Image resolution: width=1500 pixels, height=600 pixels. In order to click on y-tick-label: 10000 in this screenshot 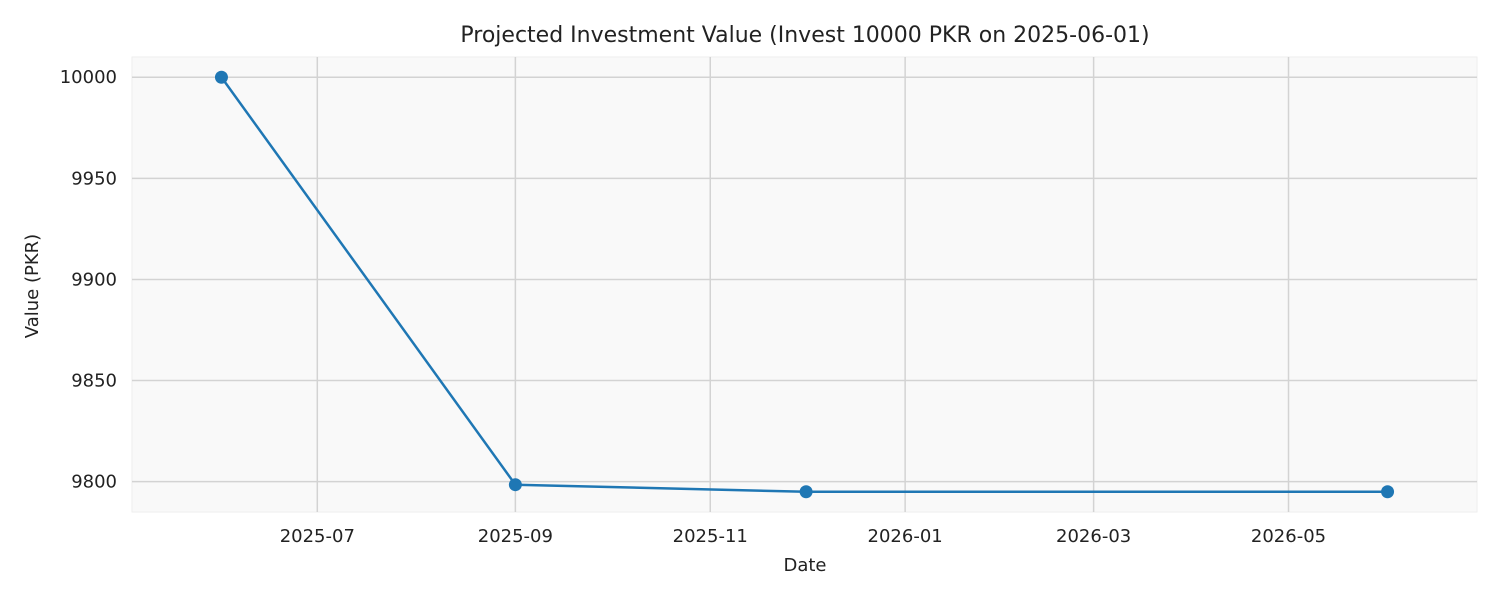, I will do `click(88, 77)`.